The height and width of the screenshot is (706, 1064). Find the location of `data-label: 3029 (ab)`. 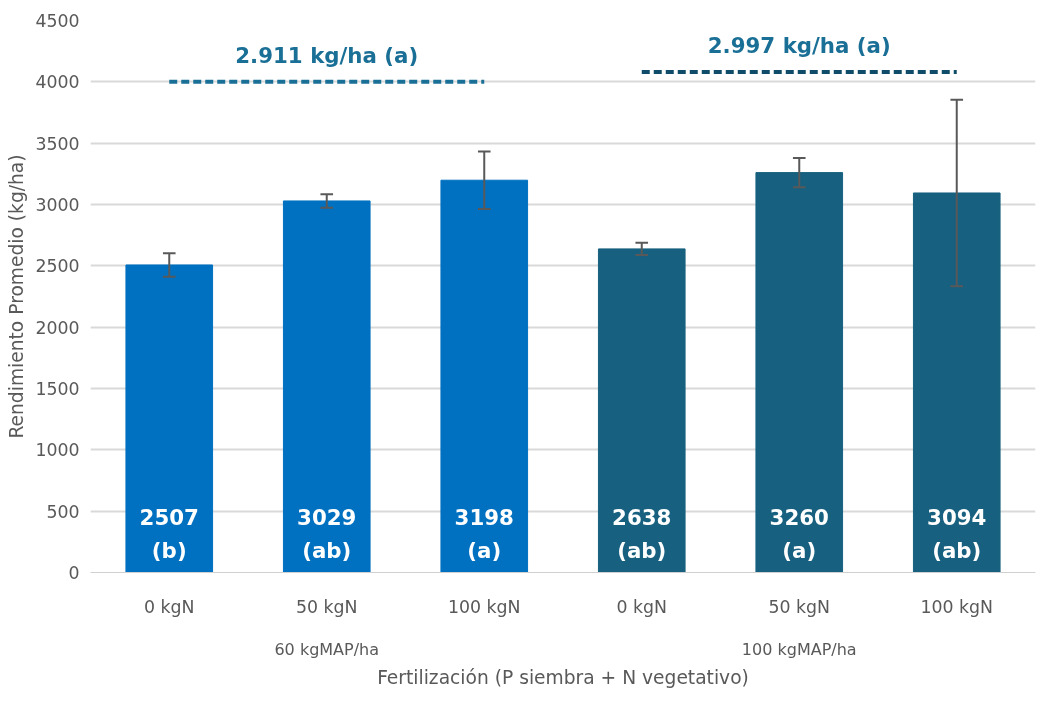

data-label: 3029 (ab) is located at coordinates (327, 534).